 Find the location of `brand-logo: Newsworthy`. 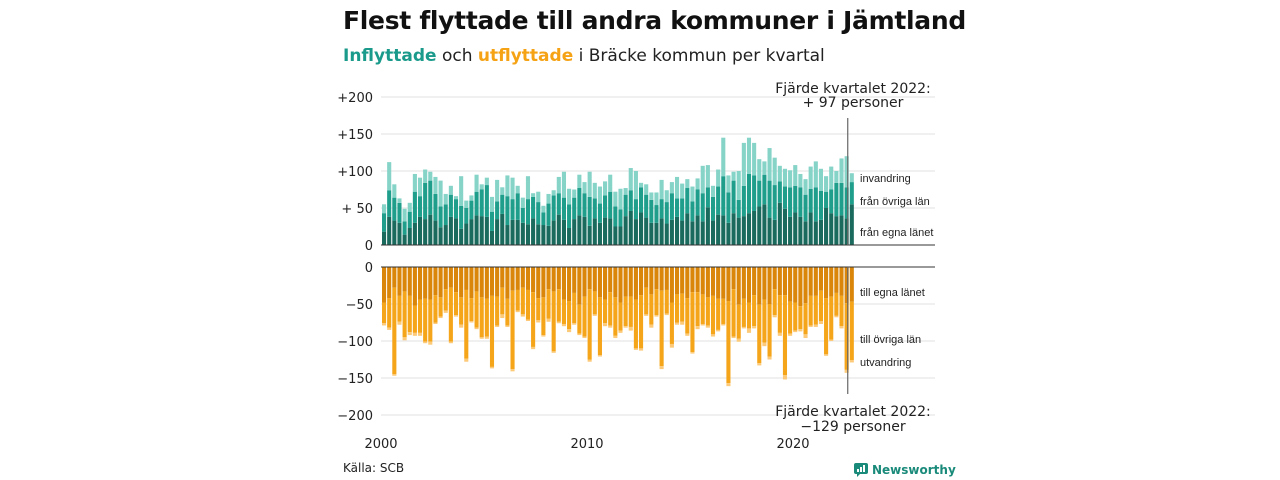

brand-logo: Newsworthy is located at coordinates (905, 470).